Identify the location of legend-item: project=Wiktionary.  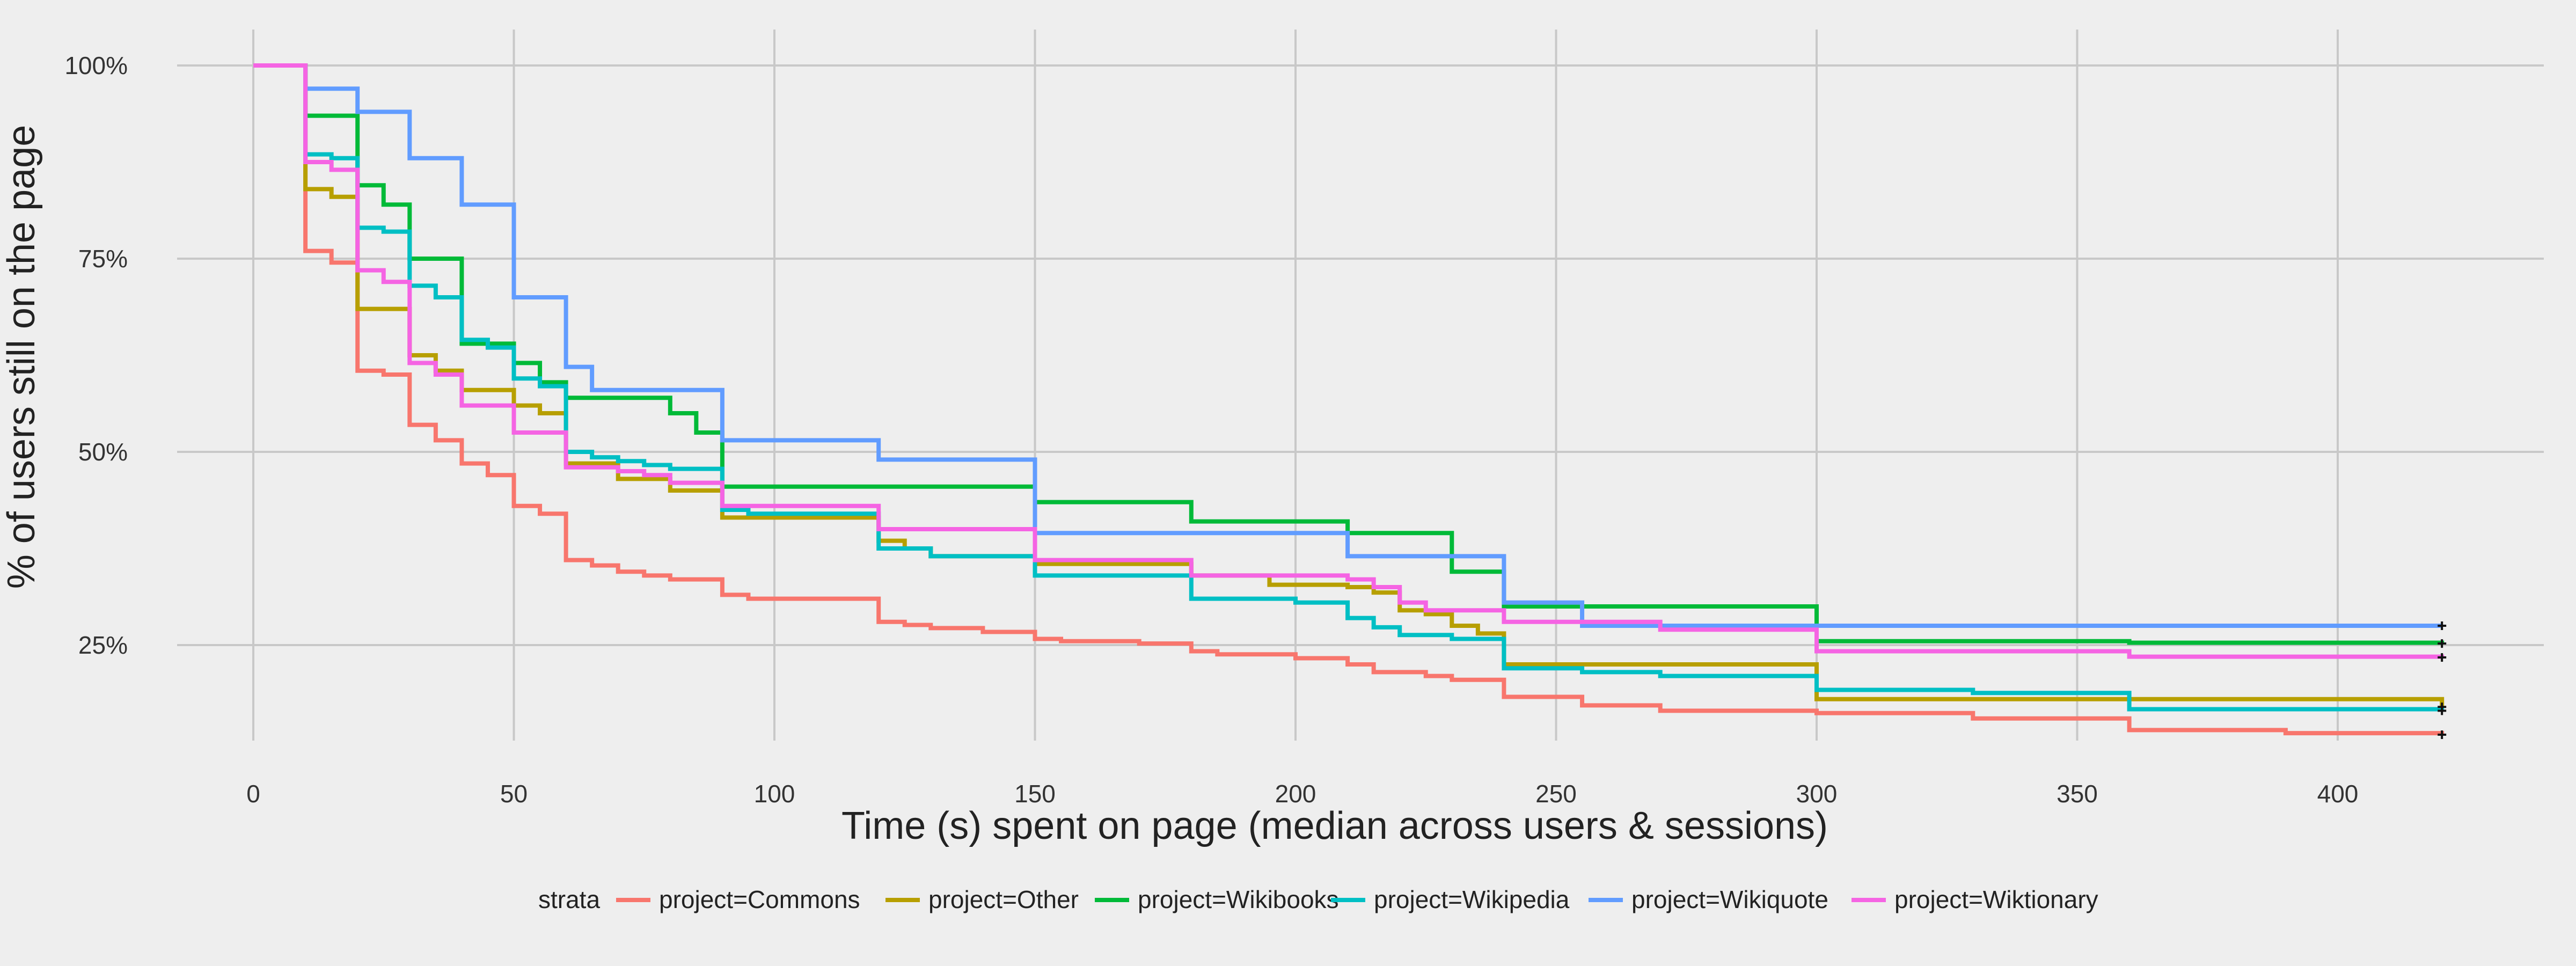
(1974, 899).